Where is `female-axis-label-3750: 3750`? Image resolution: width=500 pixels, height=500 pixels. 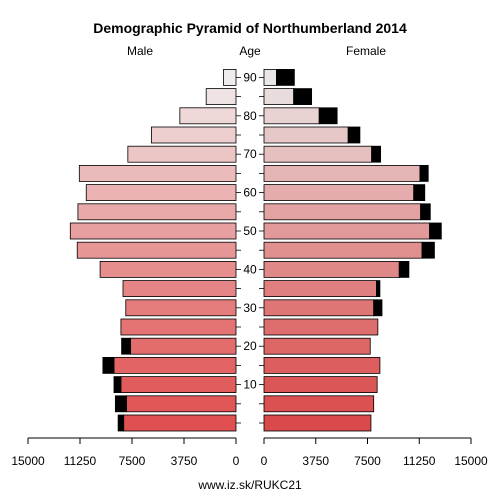 female-axis-label-3750: 3750 is located at coordinates (315, 461).